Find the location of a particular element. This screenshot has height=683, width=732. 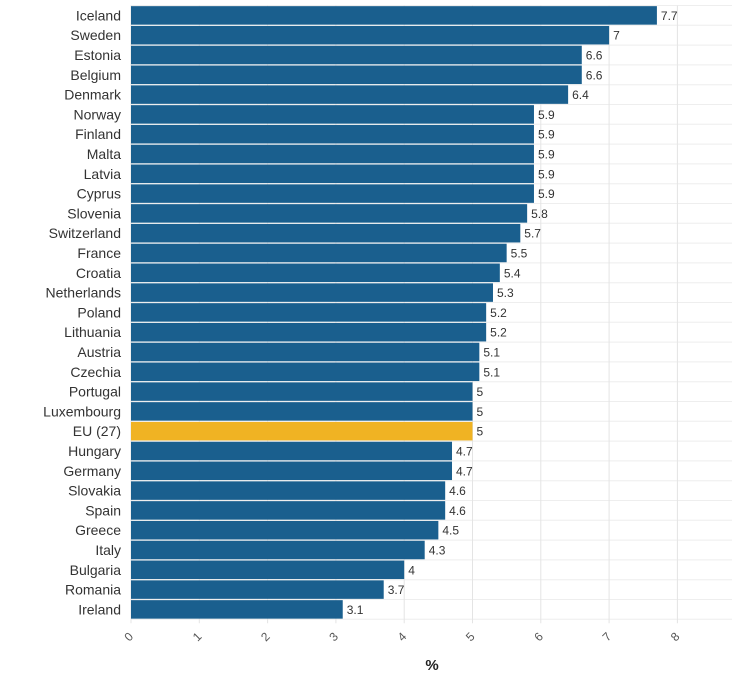

category-label: Croatia is located at coordinates (98, 273).